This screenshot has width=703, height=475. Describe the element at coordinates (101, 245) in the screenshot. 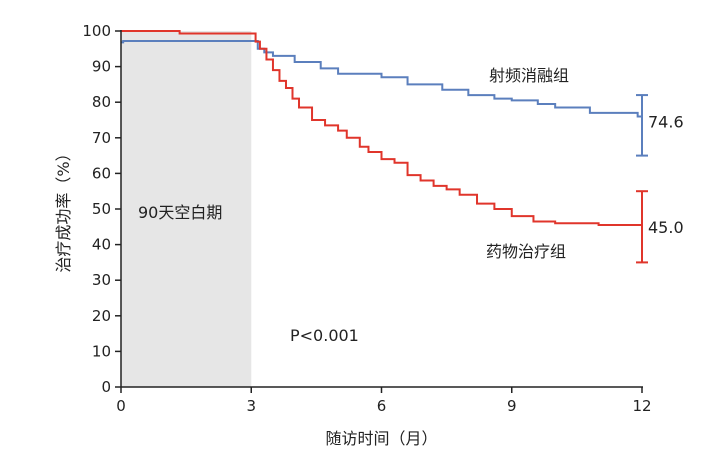

I see `y-tick-label-4: 40` at that location.